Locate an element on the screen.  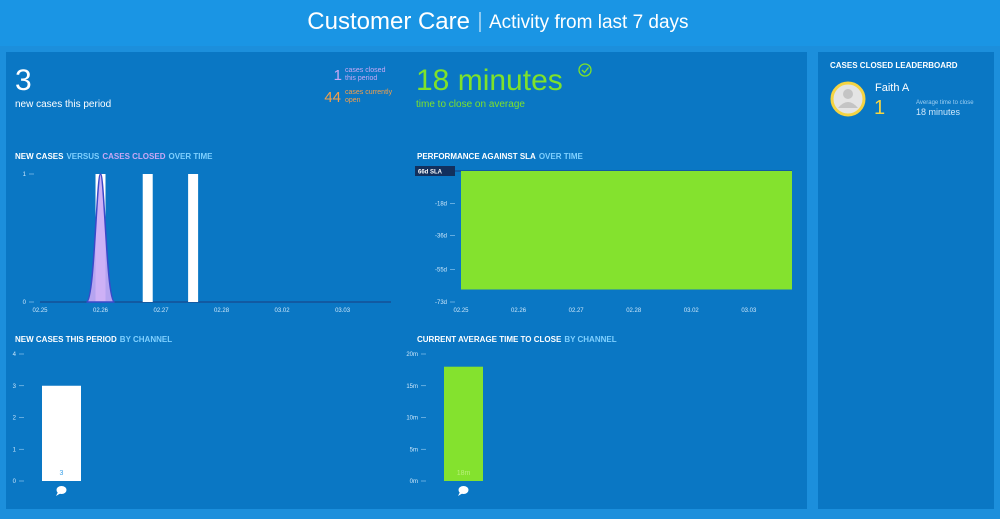
y-tick-label: 10m is located at coordinates (412, 419).